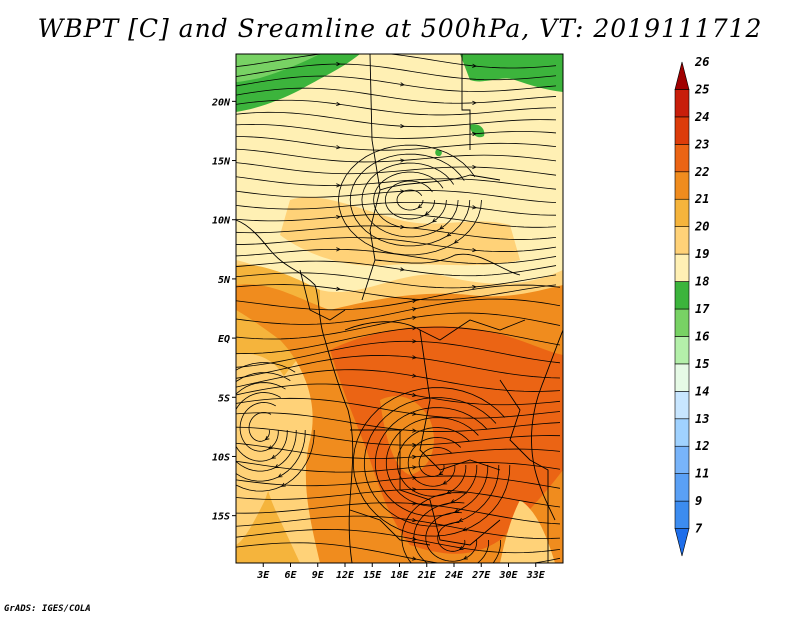  I want to click on lat-tick-label: EQ, so click(224, 339).